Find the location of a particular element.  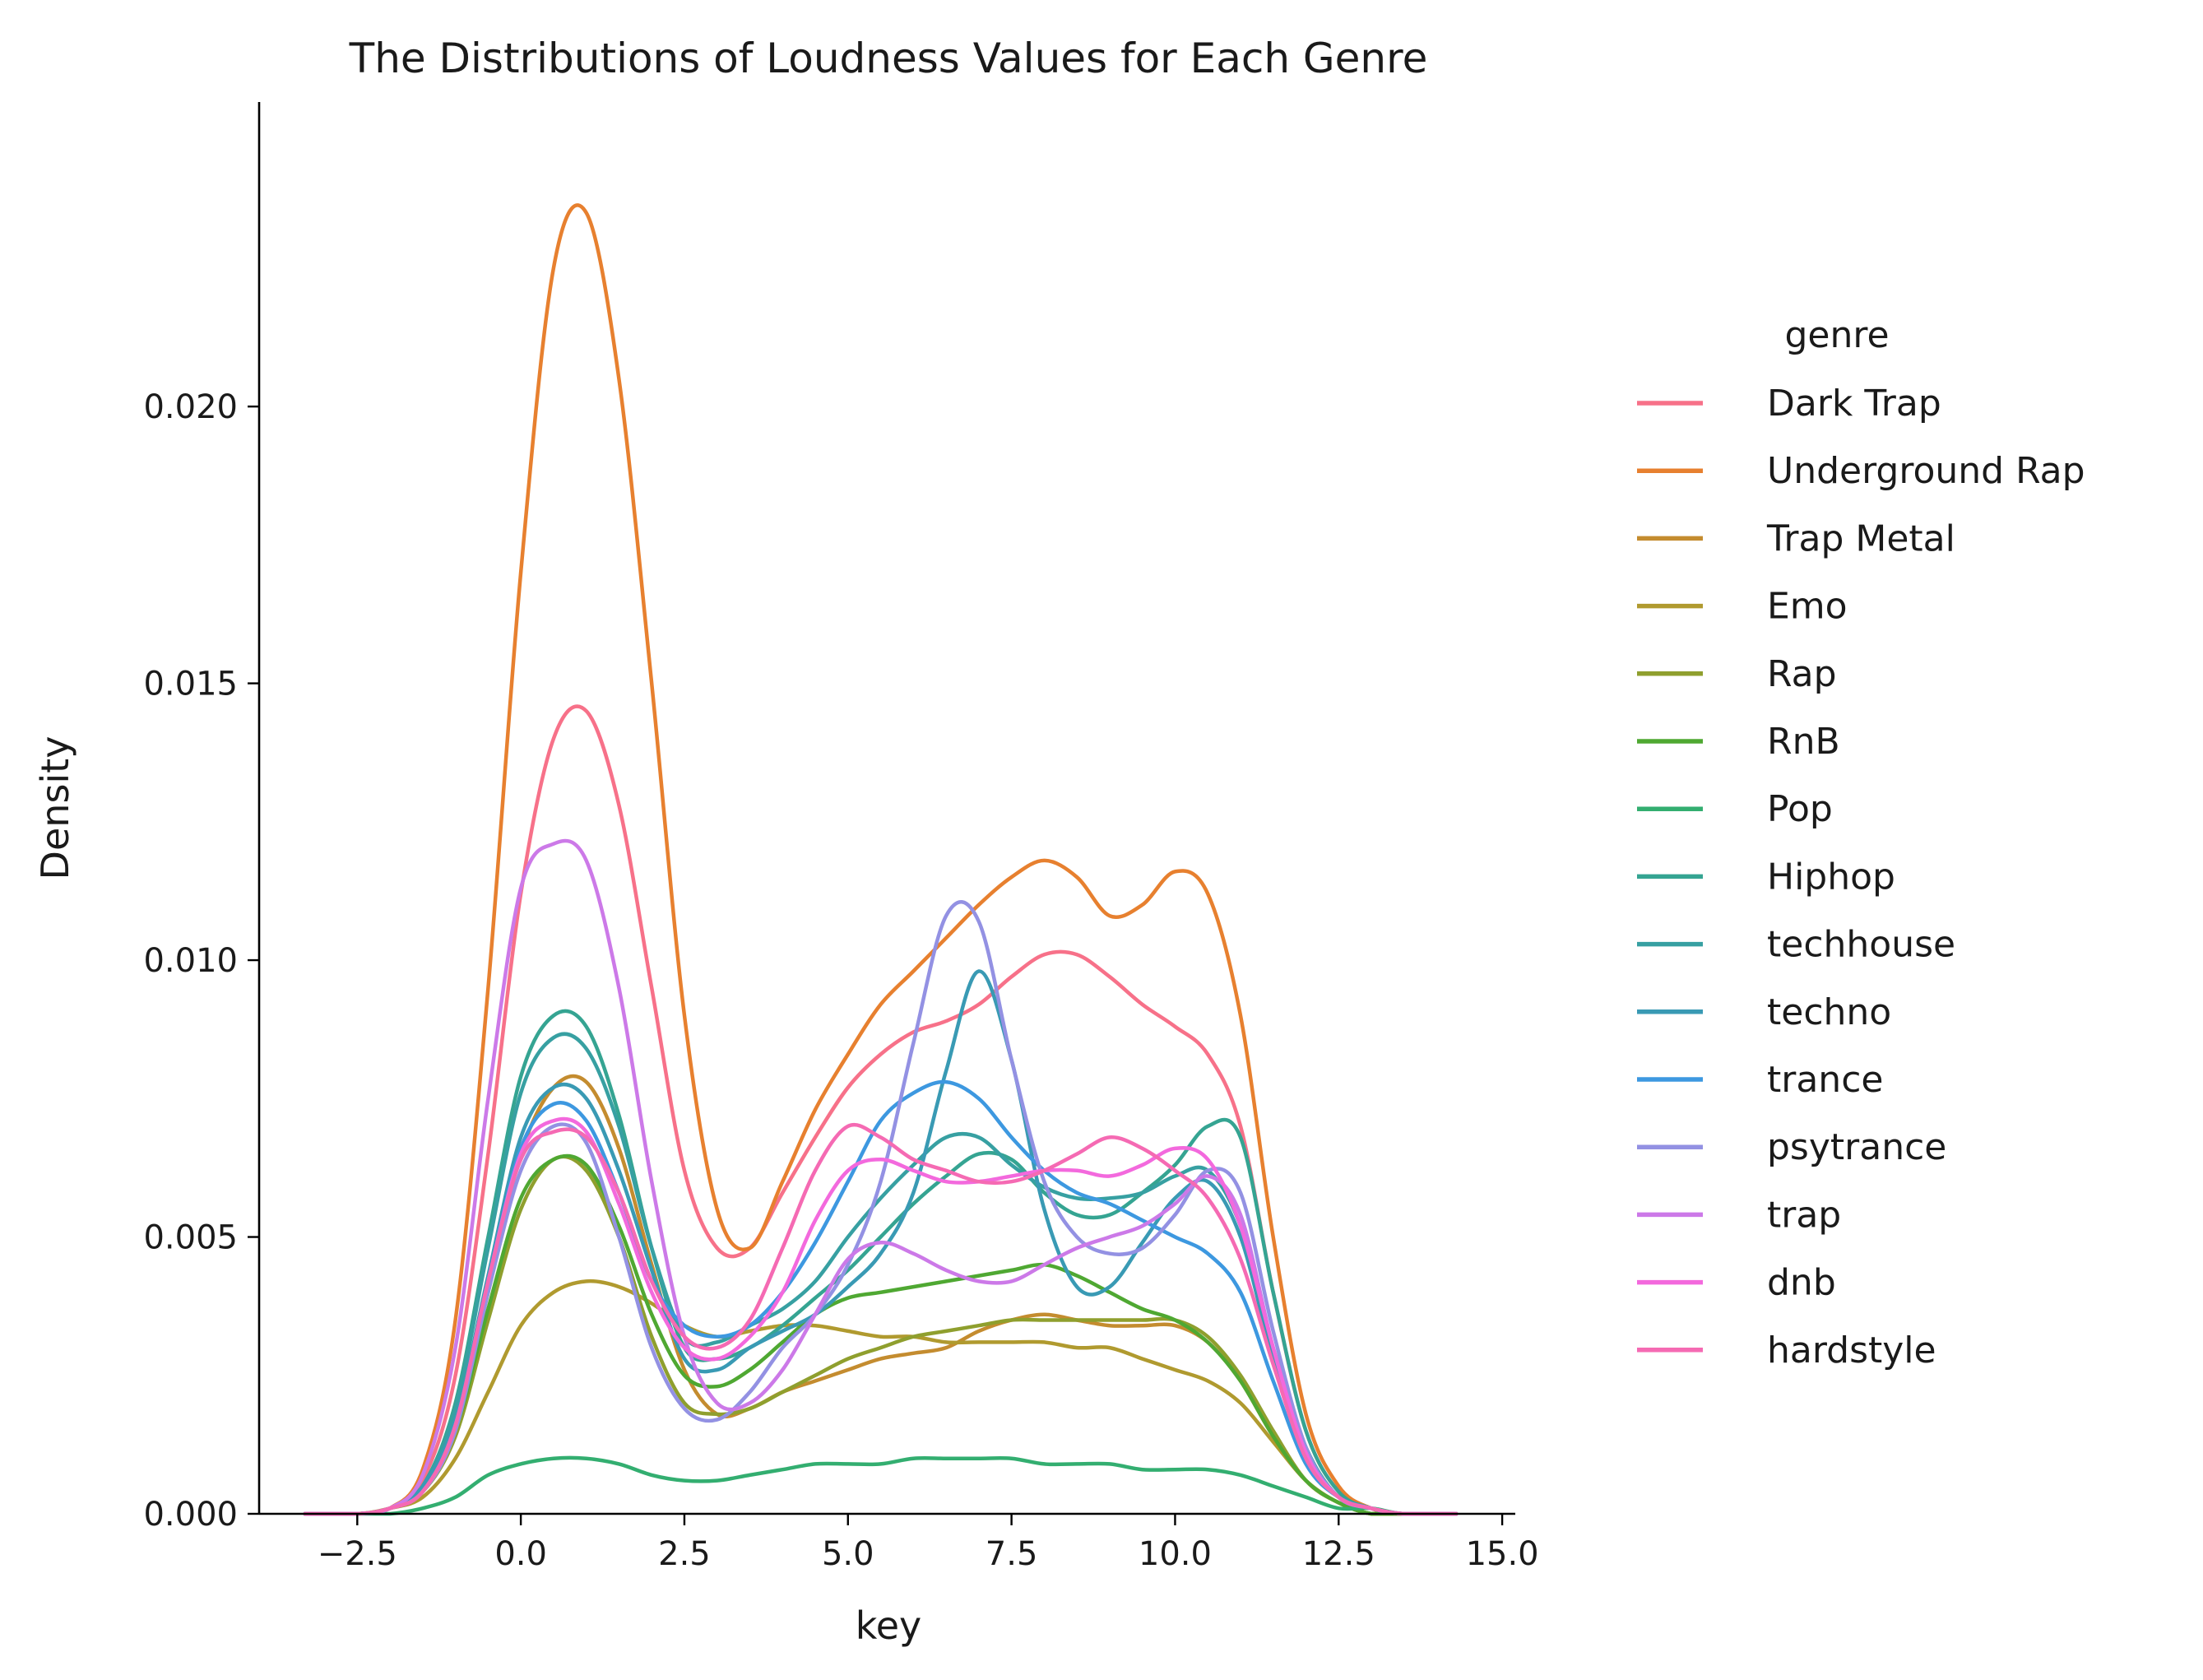

legend-label: techno is located at coordinates (1829, 1012).